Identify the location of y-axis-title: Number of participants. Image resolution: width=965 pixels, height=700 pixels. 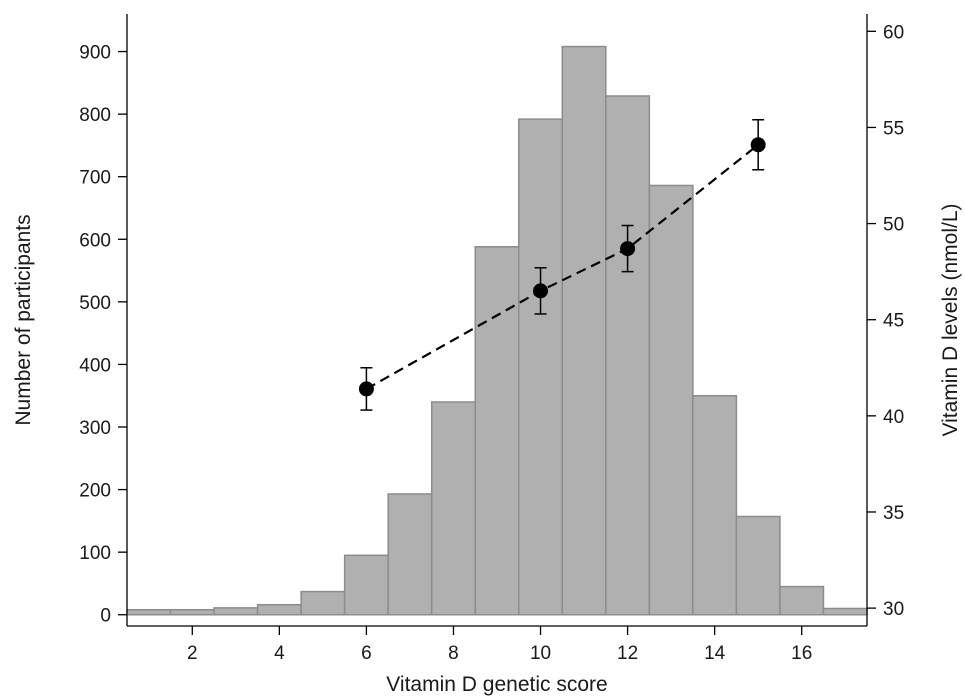
(23, 319).